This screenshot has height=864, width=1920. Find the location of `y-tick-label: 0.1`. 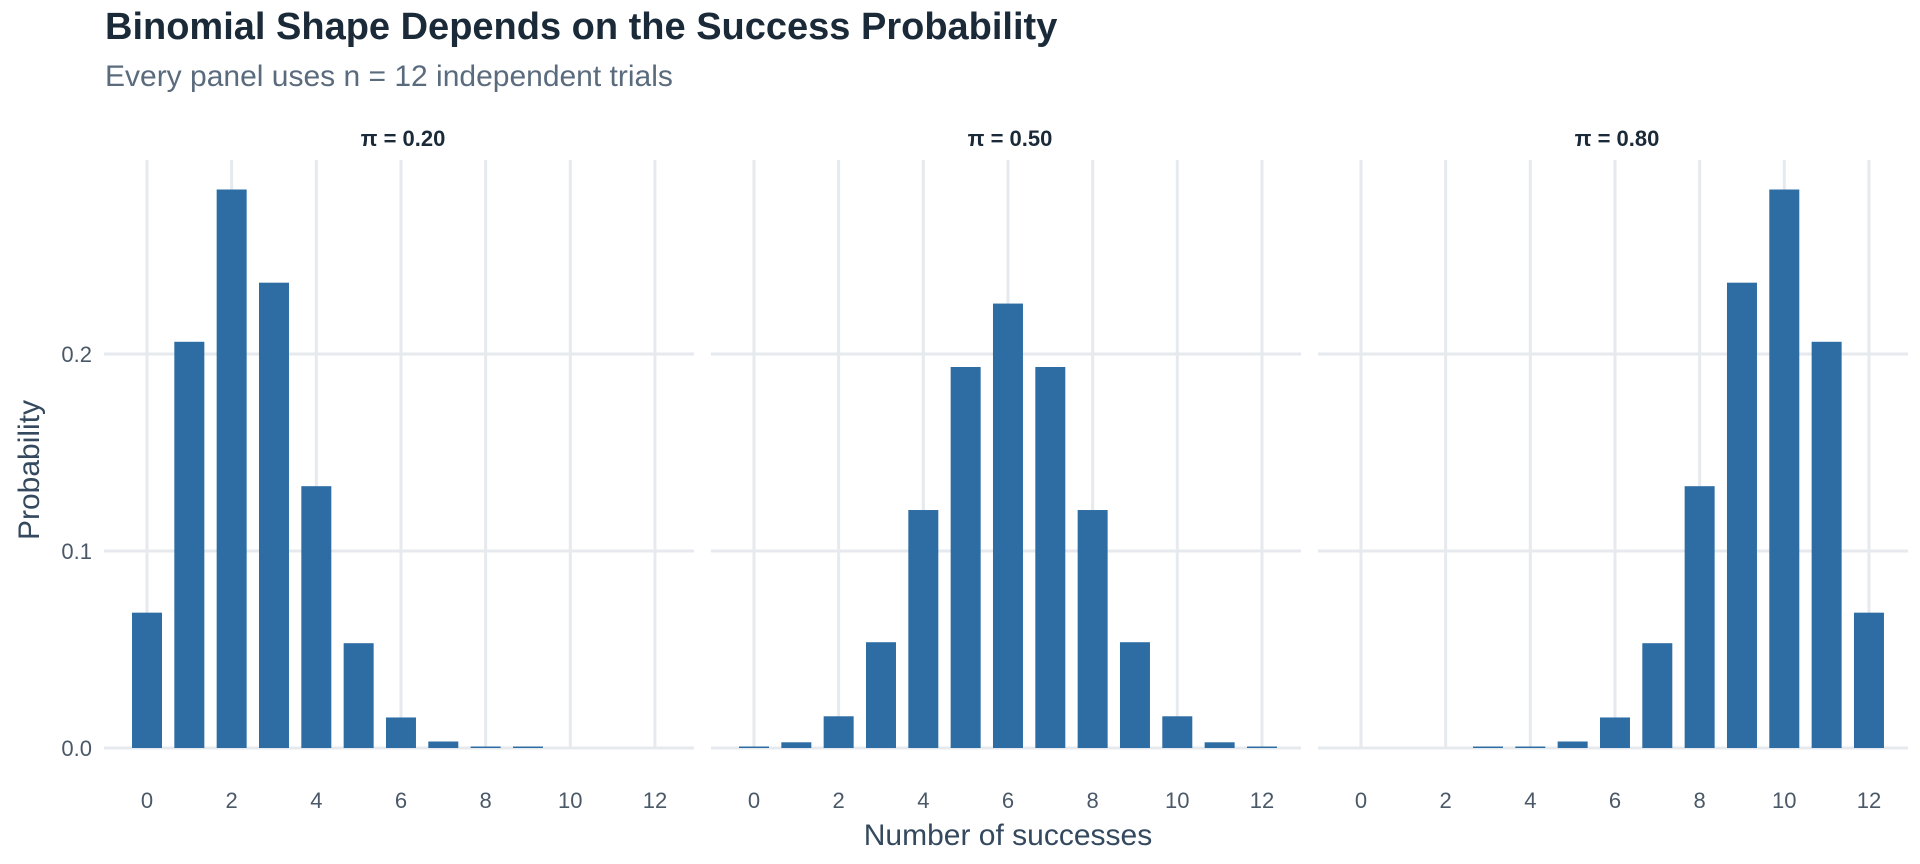

y-tick-label: 0.1 is located at coordinates (76, 551).